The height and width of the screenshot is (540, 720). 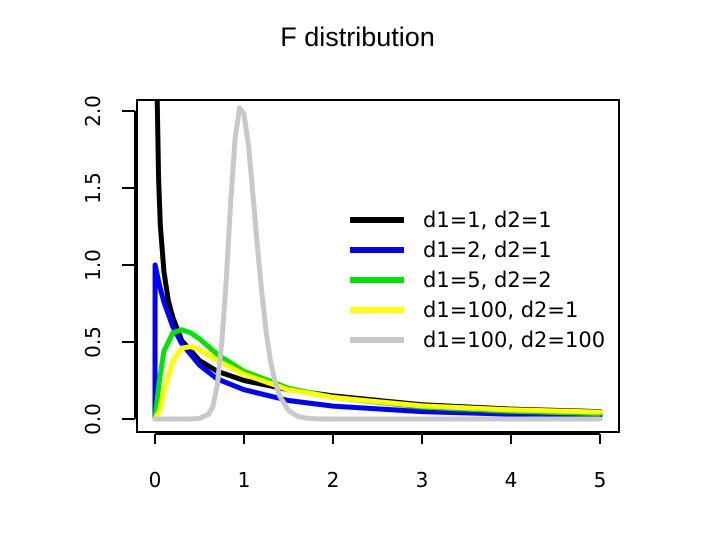 I want to click on y-tick-label: 2.0, so click(x=93, y=111).